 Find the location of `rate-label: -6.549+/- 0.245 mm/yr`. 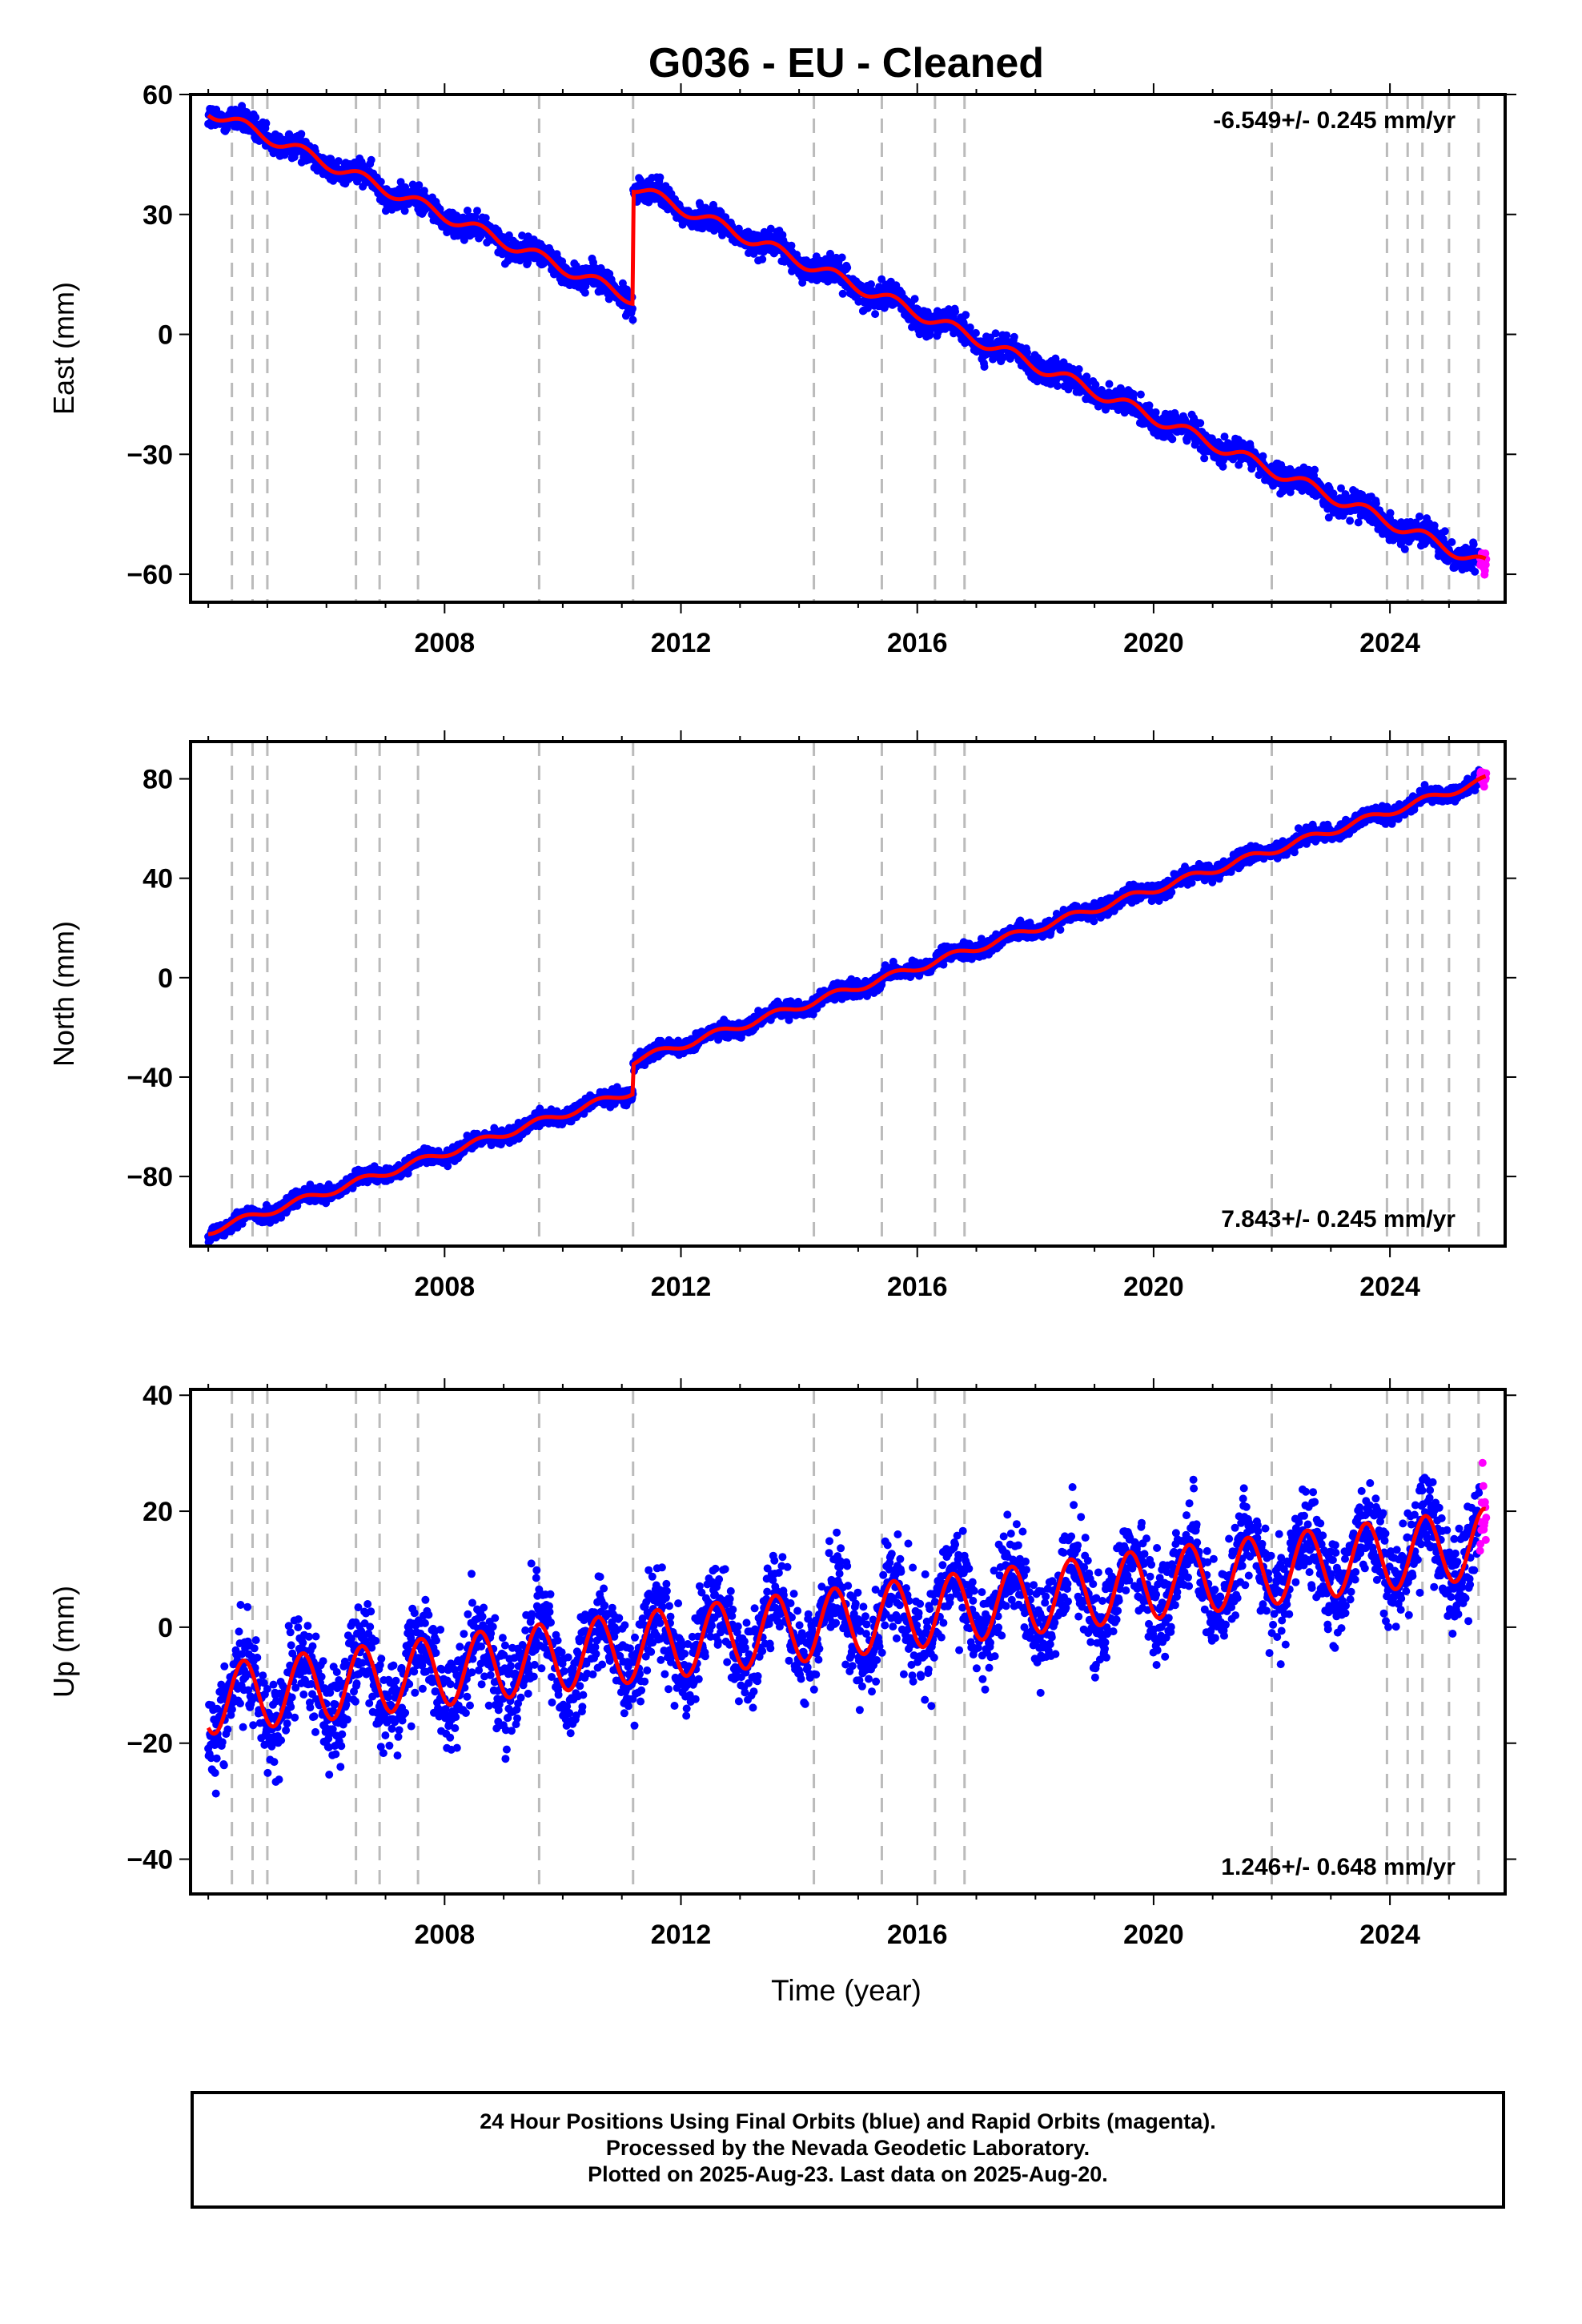

rate-label: -6.549+/- 0.245 mm/yr is located at coordinates (1334, 121).